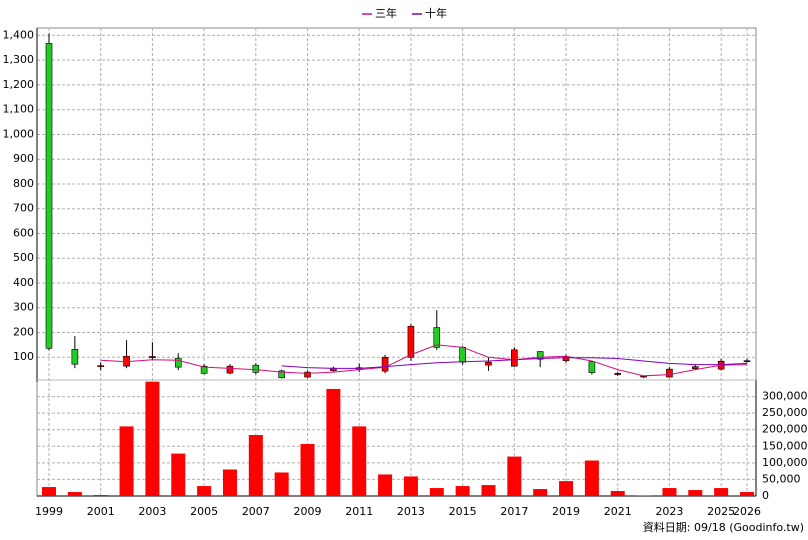  Describe the element at coordinates (747, 511) in the screenshot. I see `x-tick-label: 2026` at that location.